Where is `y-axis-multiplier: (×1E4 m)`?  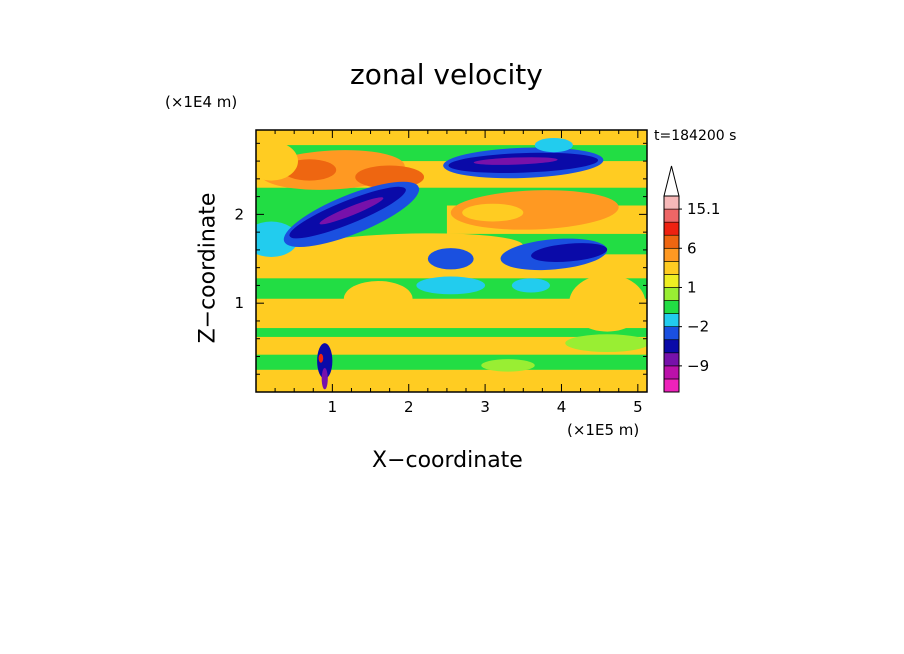
y-axis-multiplier: (×1E4 m) is located at coordinates (201, 102).